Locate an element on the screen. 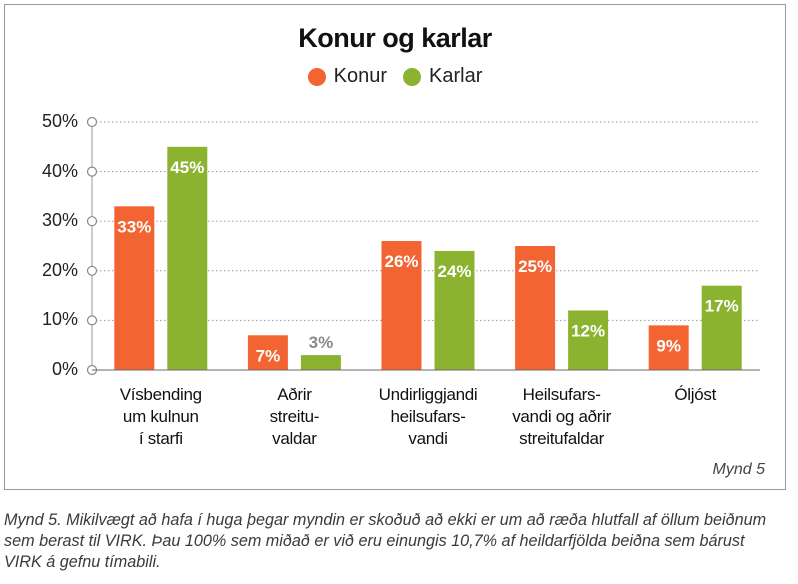 This screenshot has width=798, height=584. data-label-konur: 7% is located at coordinates (268, 355).